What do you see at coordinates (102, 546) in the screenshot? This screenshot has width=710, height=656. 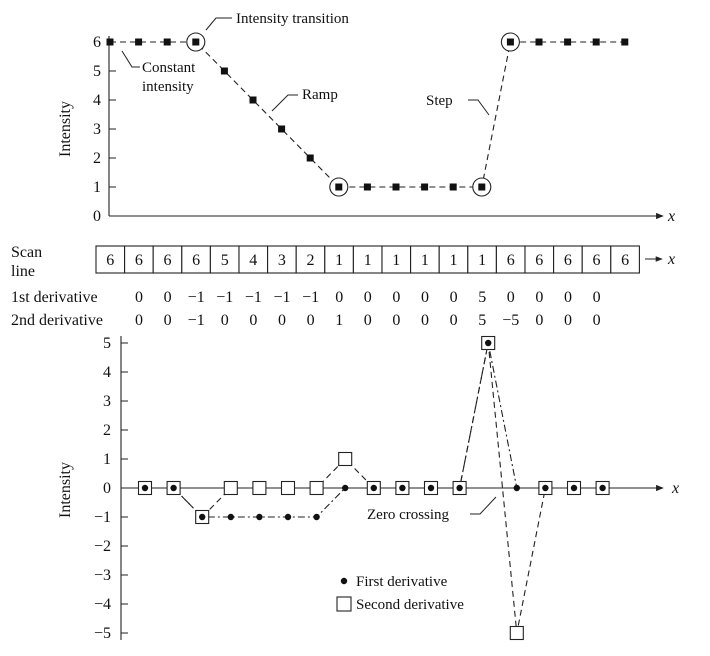 I see `bottom-y-tick-label: −2` at bounding box center [102, 546].